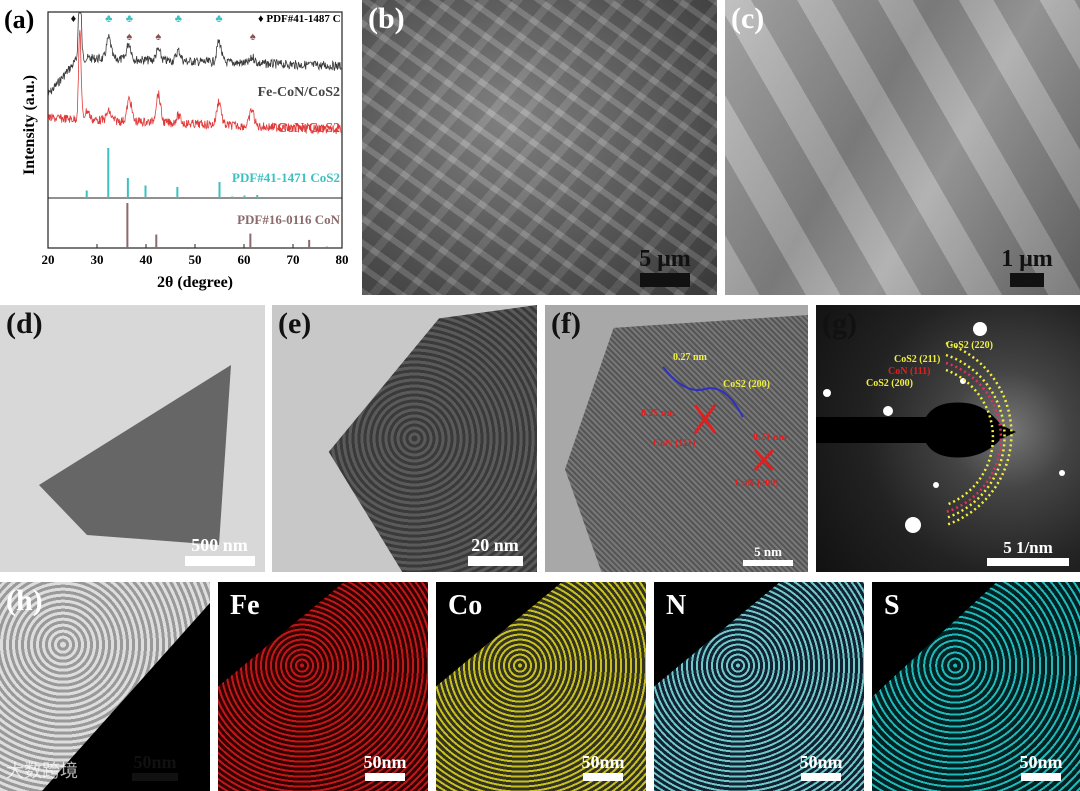 The height and width of the screenshot is (791, 1080). What do you see at coordinates (19, 19) in the screenshot?
I see `panel-label: (a)` at bounding box center [19, 19].